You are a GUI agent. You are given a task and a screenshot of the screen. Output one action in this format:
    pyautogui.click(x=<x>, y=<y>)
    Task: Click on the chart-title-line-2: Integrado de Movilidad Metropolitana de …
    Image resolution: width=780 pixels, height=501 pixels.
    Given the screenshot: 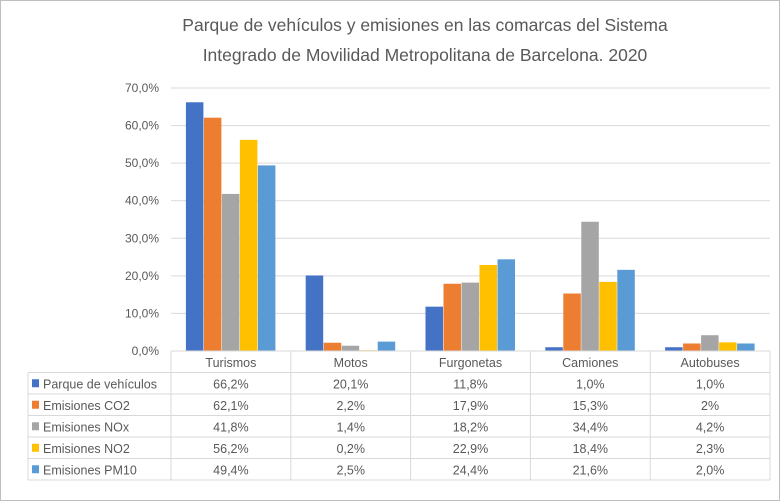 What is the action you would take?
    pyautogui.click(x=425, y=55)
    